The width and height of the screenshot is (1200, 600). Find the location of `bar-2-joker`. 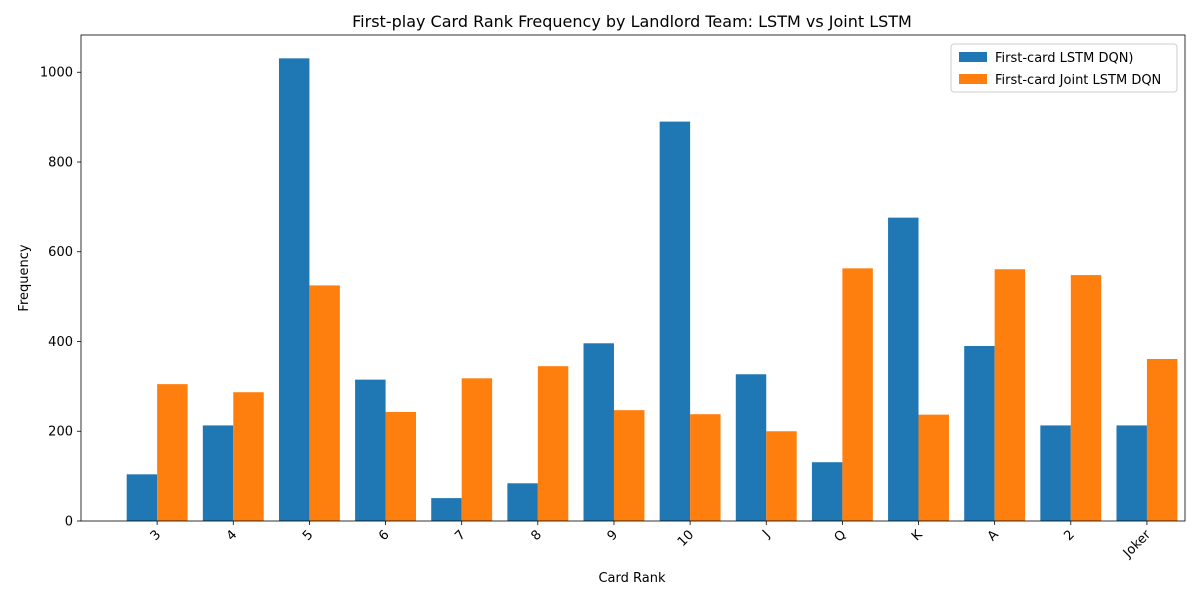

bar-2-joker is located at coordinates (1162, 440).